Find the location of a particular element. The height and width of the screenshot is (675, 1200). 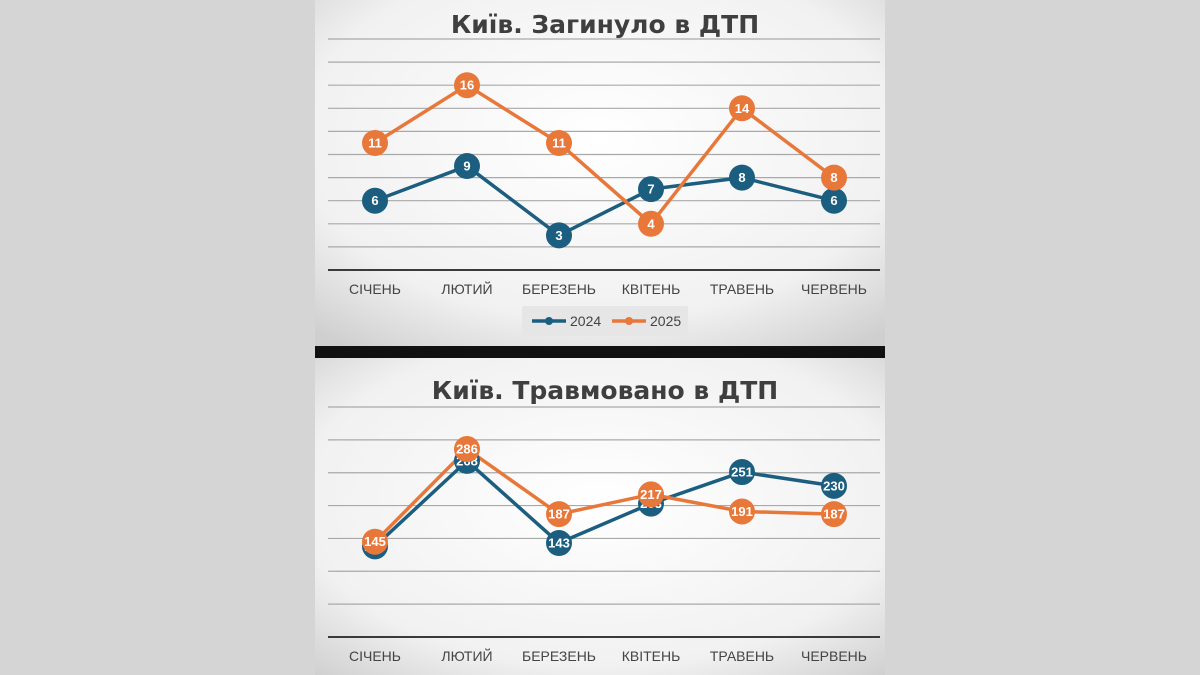

data-label-2025: 145 is located at coordinates (375, 541).